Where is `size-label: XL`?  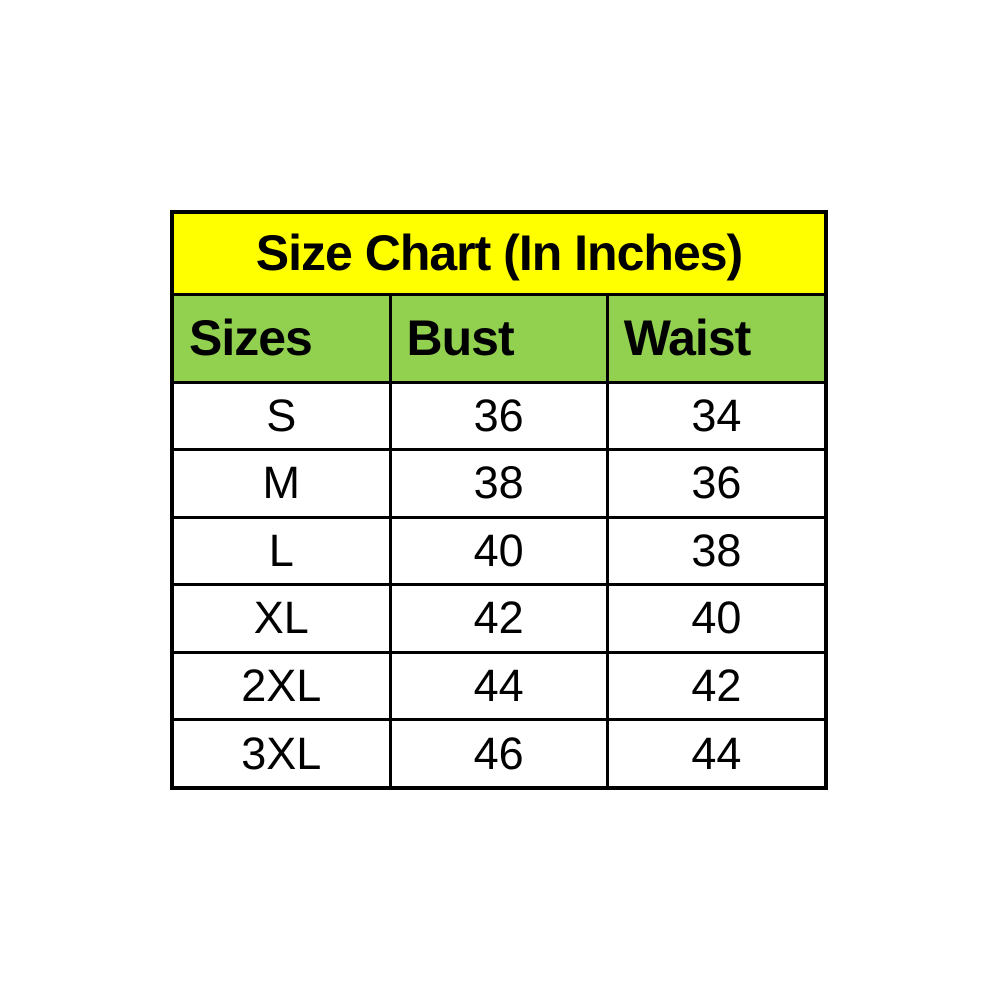
size-label: XL is located at coordinates (281, 618).